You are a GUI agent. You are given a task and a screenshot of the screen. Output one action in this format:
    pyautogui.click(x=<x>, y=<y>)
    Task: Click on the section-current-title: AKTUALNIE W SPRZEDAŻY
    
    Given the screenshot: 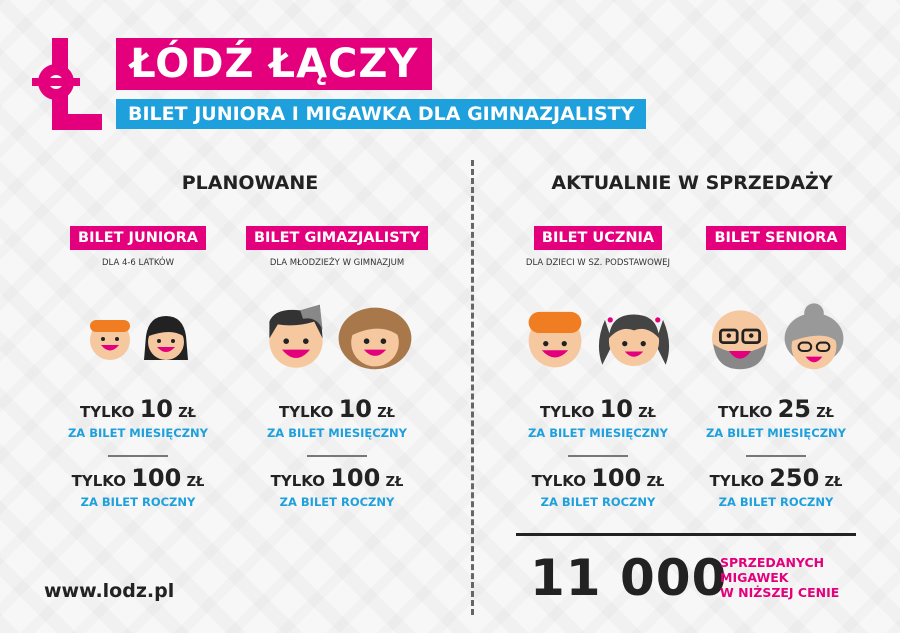 What is the action you would take?
    pyautogui.click(x=692, y=183)
    